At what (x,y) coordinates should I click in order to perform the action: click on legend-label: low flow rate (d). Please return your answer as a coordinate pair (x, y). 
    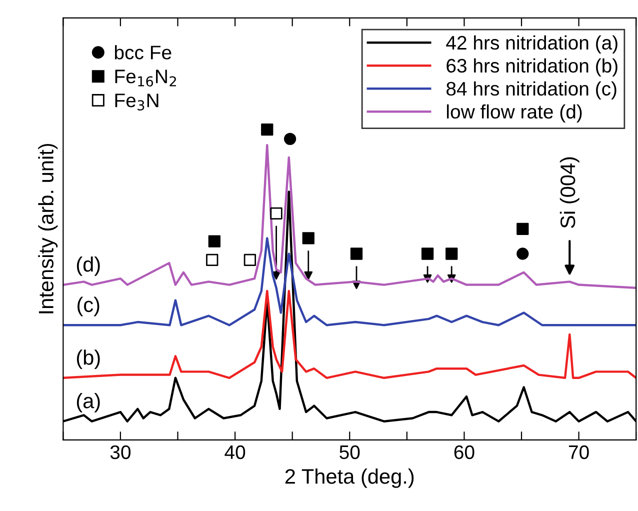
    Looking at the image, I should click on (514, 113).